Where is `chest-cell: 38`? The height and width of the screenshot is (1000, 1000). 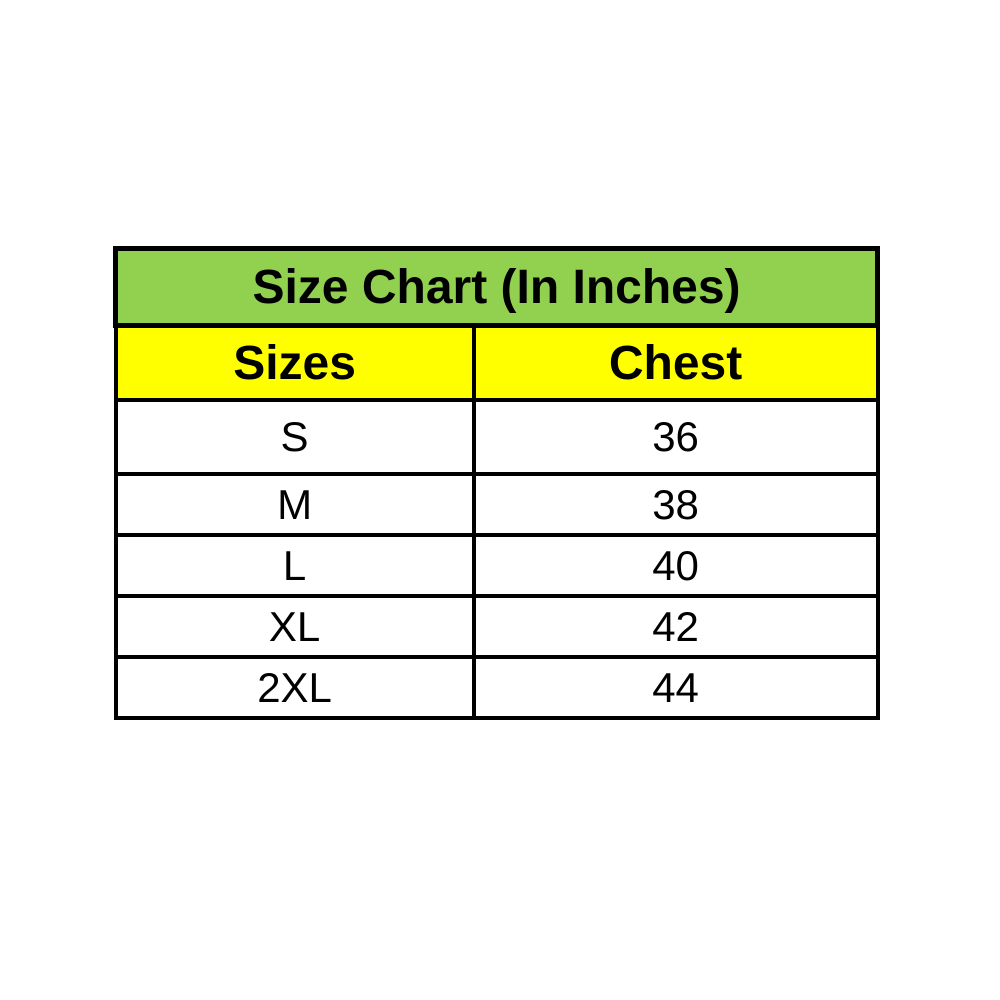
chest-cell: 38 is located at coordinates (675, 504).